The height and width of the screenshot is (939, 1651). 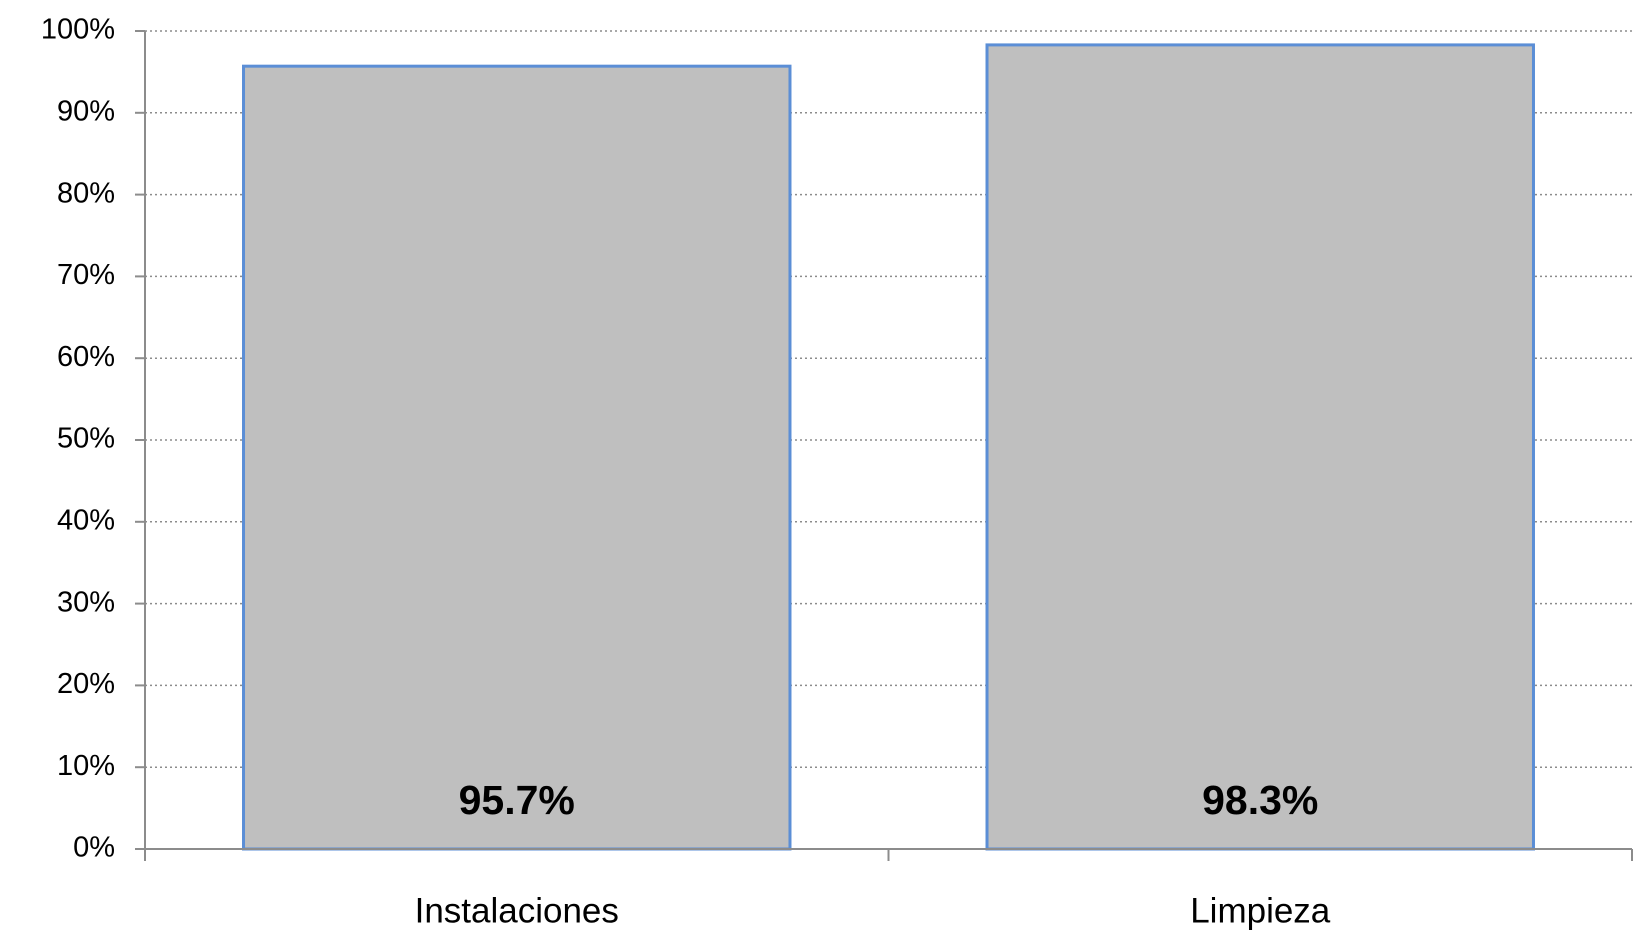 I want to click on y-tick-labels: 0% 10% 20% 30% 40% 50% 60% 70% 80% 90% 100%, so click(x=78, y=439).